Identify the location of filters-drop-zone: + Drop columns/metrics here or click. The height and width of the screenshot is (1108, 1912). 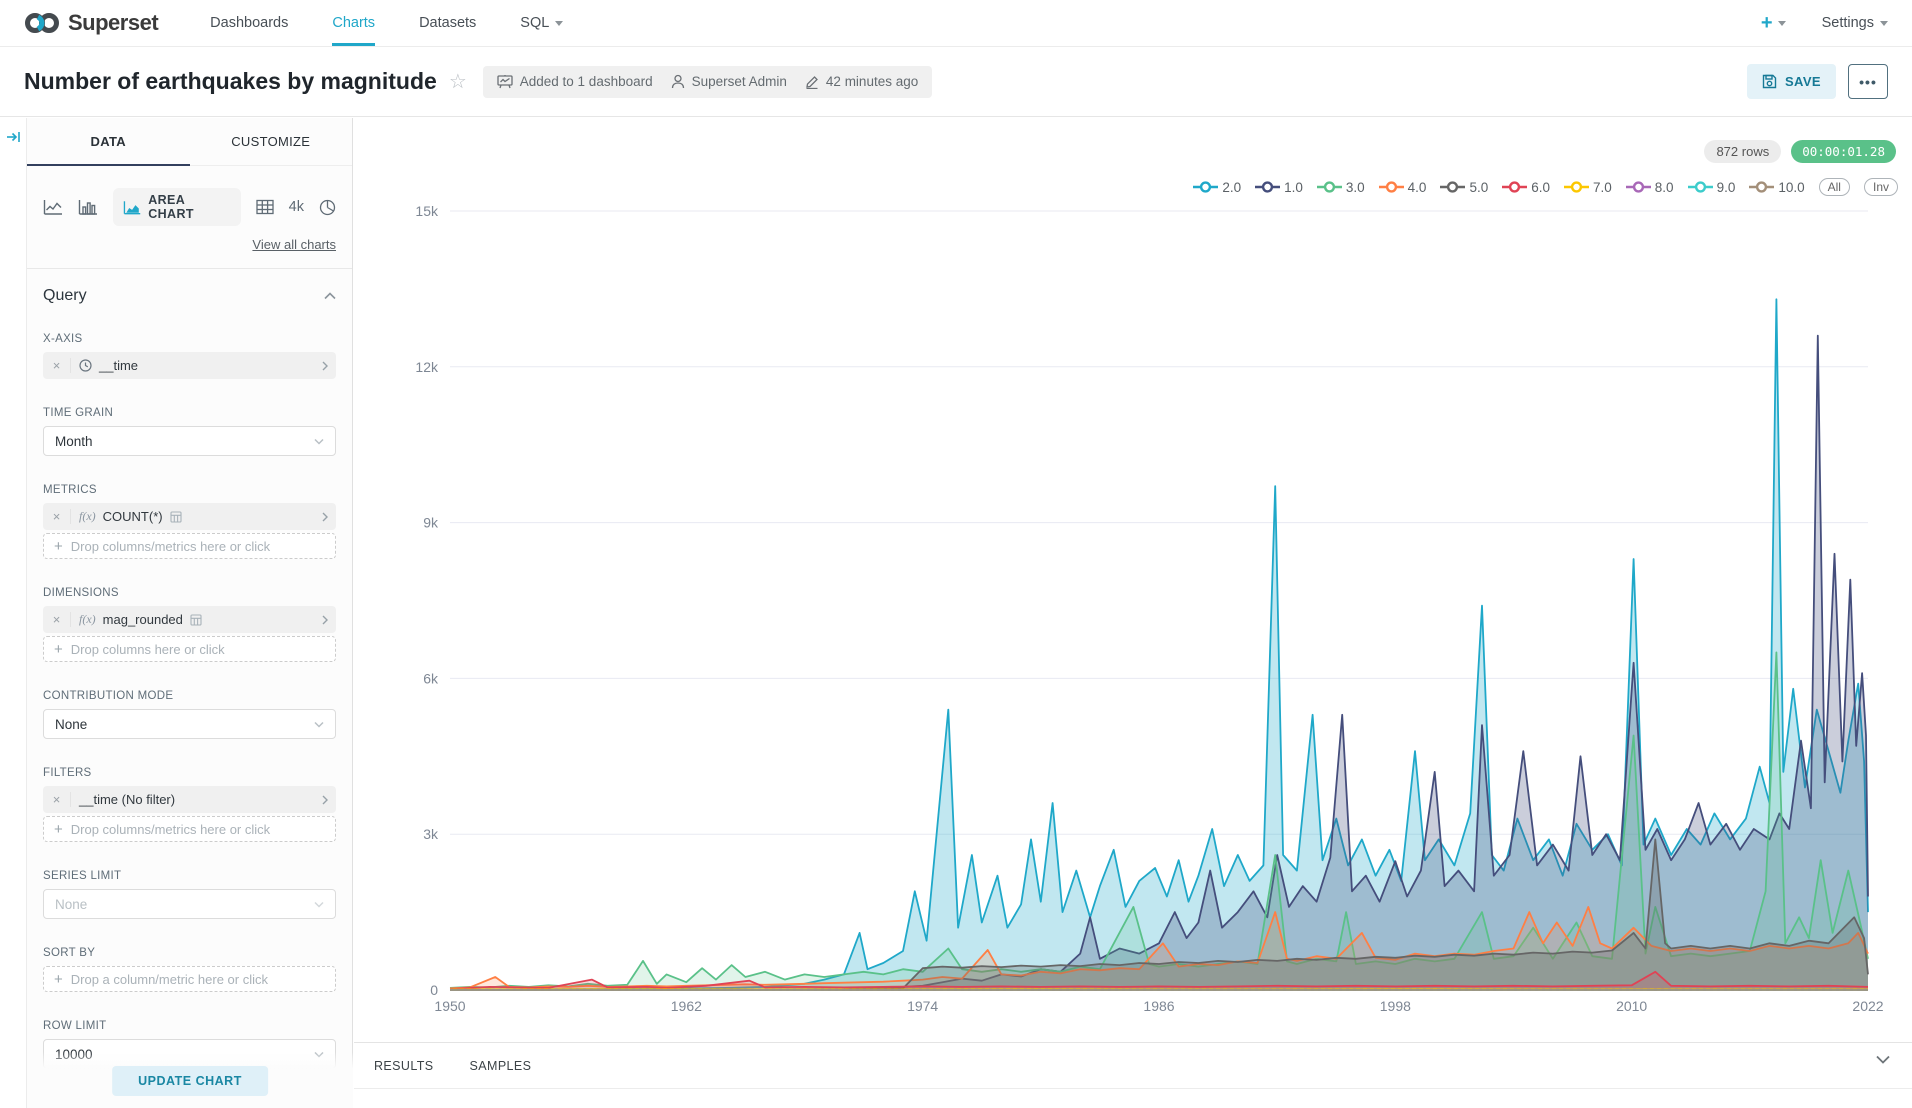
(189, 829).